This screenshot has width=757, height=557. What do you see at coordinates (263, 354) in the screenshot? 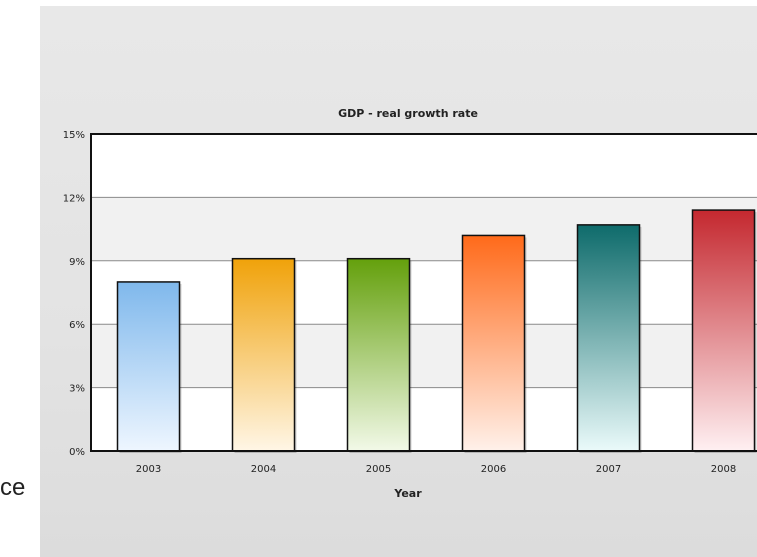
I see `bar-2004` at bounding box center [263, 354].